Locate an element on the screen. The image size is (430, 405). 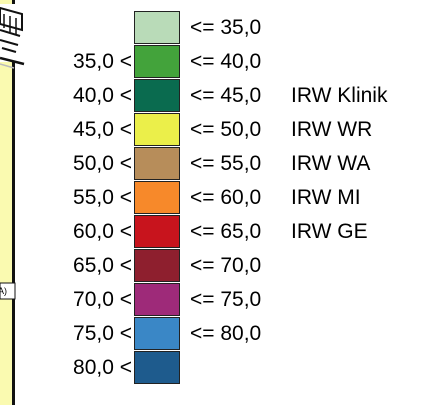
legend-row: 70,0 < <= 75,0 is located at coordinates (215, 300).